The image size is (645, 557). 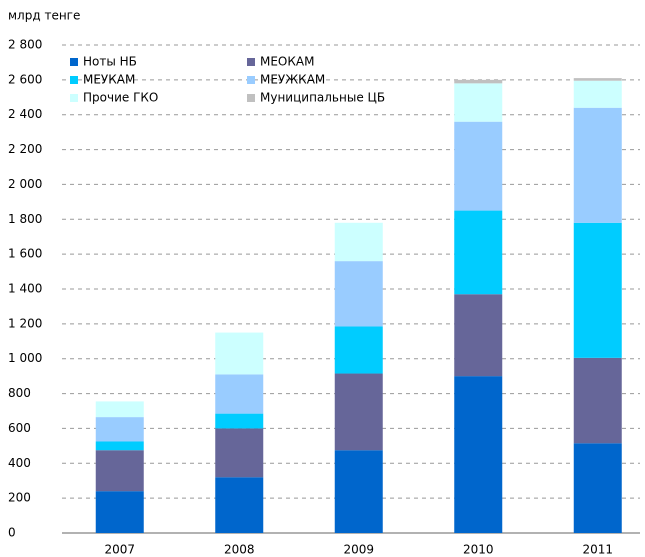 I want to click on y-tick-label: 2 200, so click(x=25, y=149).